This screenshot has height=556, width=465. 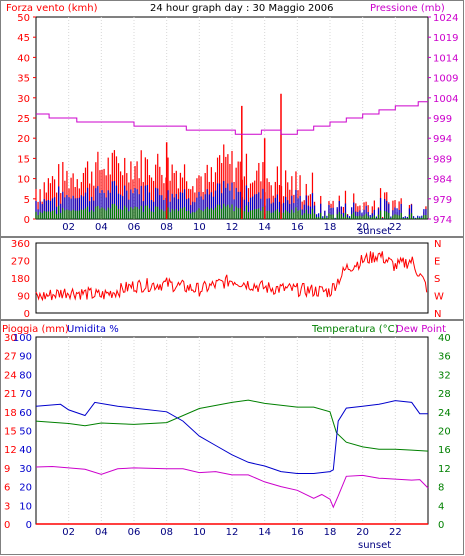 What do you see at coordinates (407, 8) in the screenshot?
I see `right-axis-title: Pressione (mb)` at bounding box center [407, 8].